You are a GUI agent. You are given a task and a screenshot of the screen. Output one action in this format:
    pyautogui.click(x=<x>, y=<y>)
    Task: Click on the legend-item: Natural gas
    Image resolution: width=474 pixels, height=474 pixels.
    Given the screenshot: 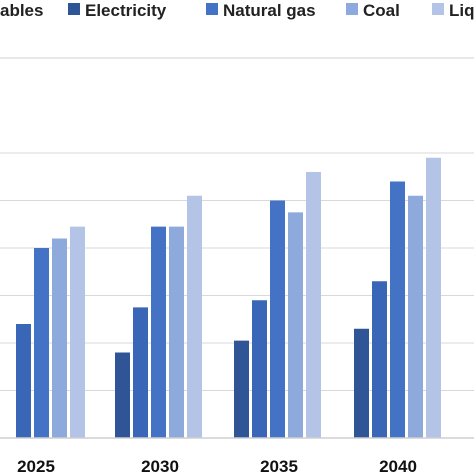 What is the action you would take?
    pyautogui.click(x=261, y=10)
    